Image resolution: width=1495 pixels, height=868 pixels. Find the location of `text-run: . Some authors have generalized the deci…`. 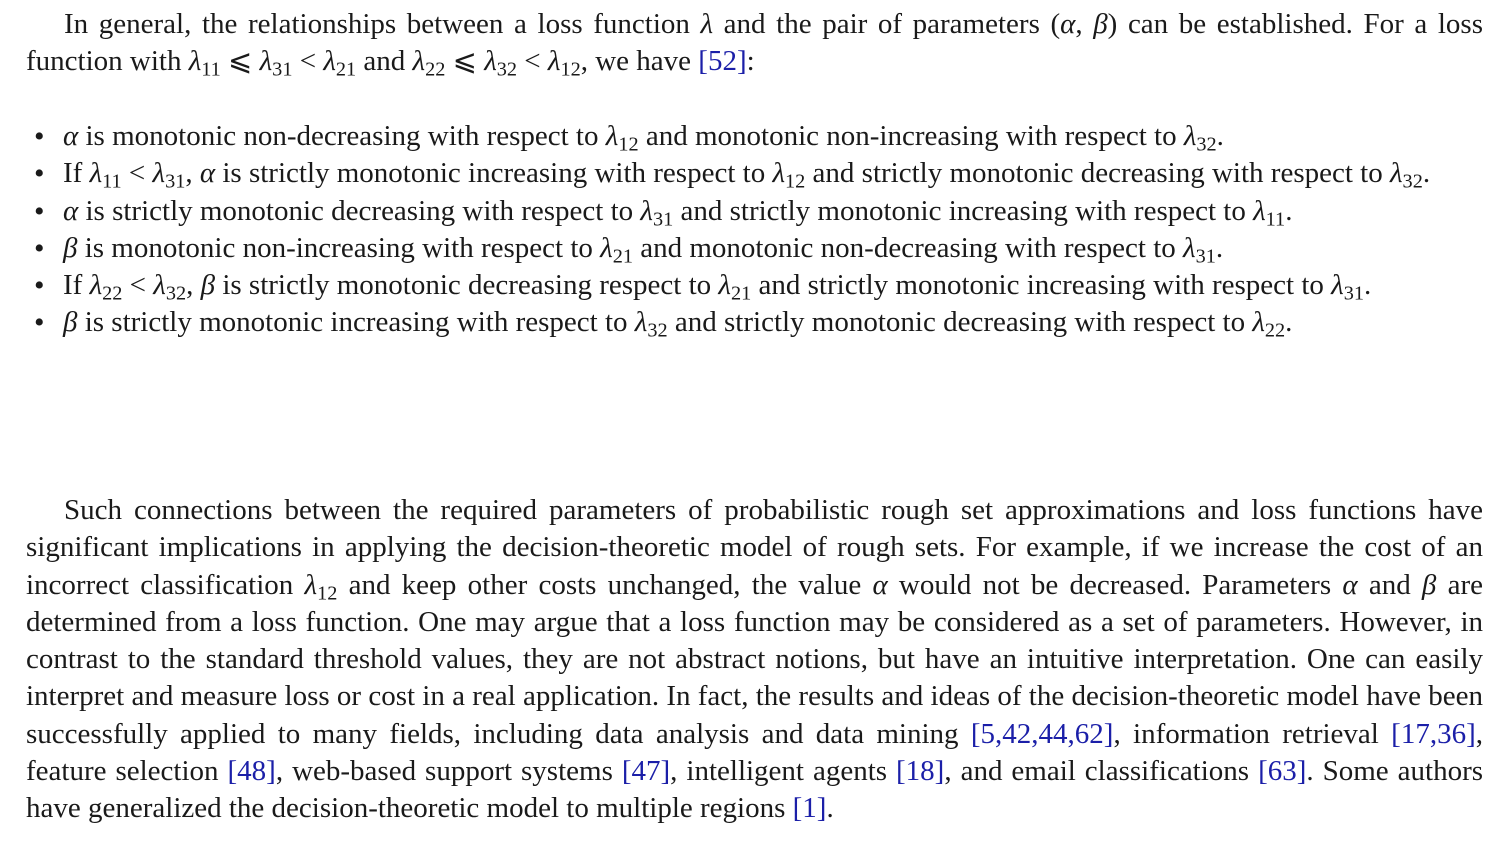

text-run: . Some authors have generalized the deci… is located at coordinates (755, 790).